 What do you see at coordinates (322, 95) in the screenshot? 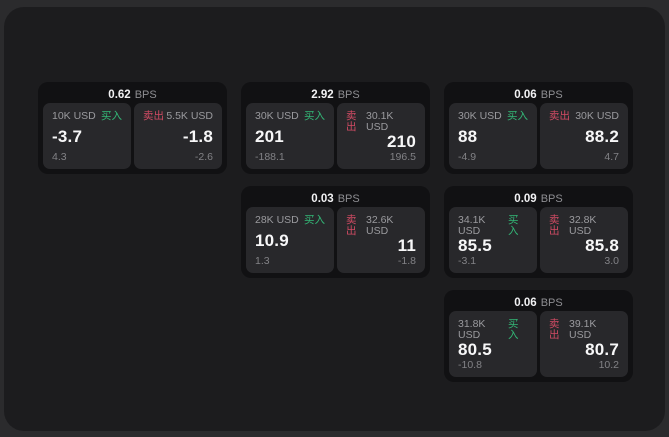
I see `bps-value: 2.92` at bounding box center [322, 95].